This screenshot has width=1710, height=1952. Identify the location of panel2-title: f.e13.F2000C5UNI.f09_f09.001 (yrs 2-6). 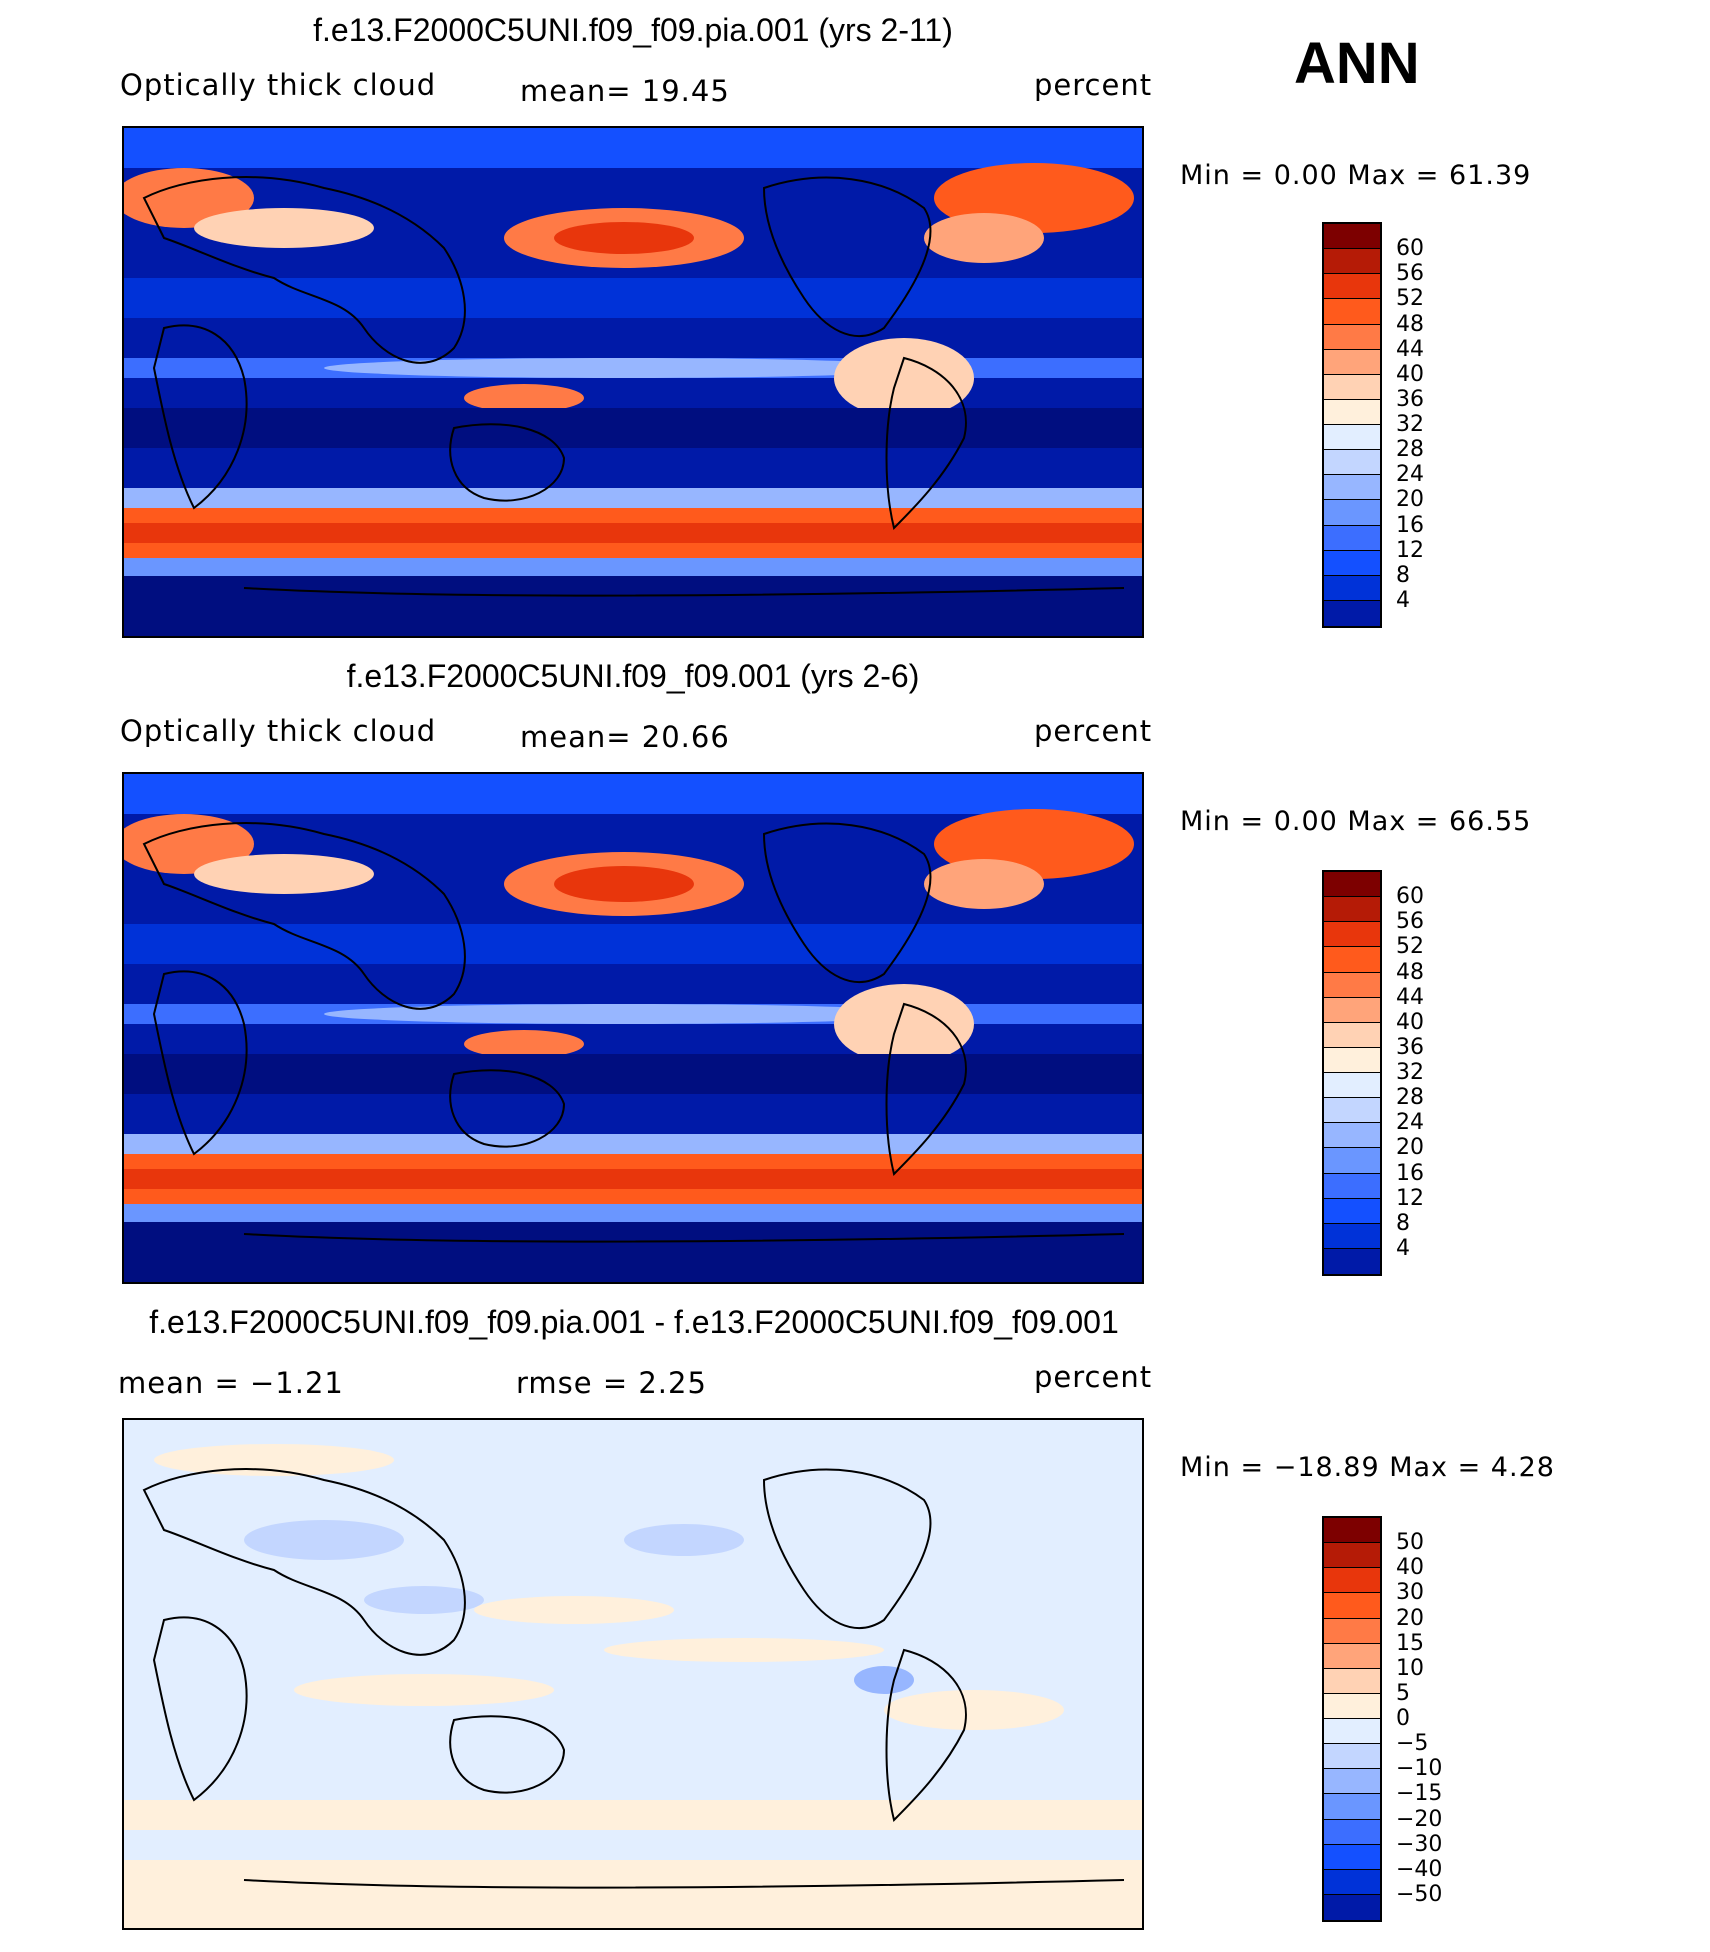
(633, 676).